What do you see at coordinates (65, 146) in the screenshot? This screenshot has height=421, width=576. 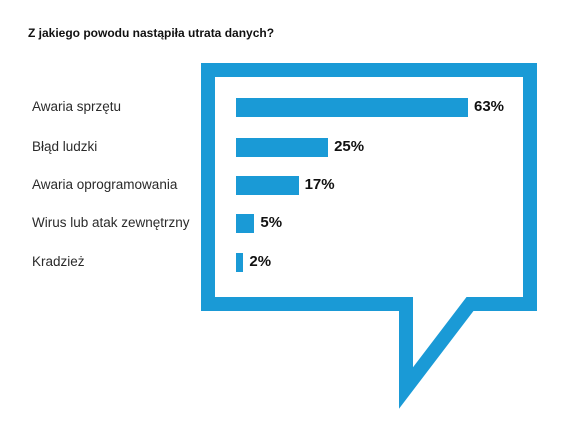 I see `category-label: Błąd ludzki` at bounding box center [65, 146].